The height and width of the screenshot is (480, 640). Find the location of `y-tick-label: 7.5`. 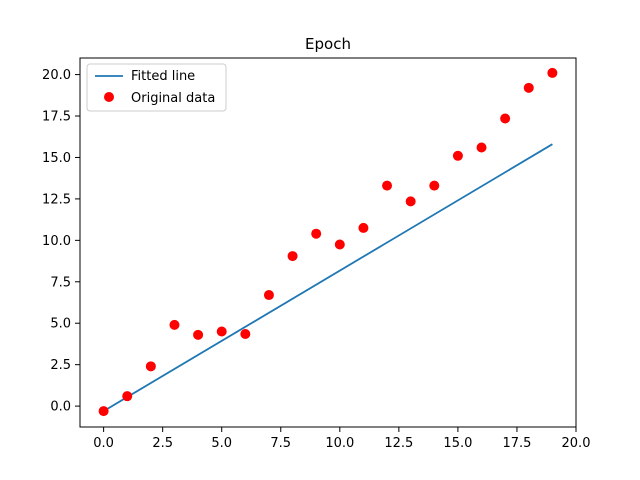

y-tick-label: 7.5 is located at coordinates (60, 282).